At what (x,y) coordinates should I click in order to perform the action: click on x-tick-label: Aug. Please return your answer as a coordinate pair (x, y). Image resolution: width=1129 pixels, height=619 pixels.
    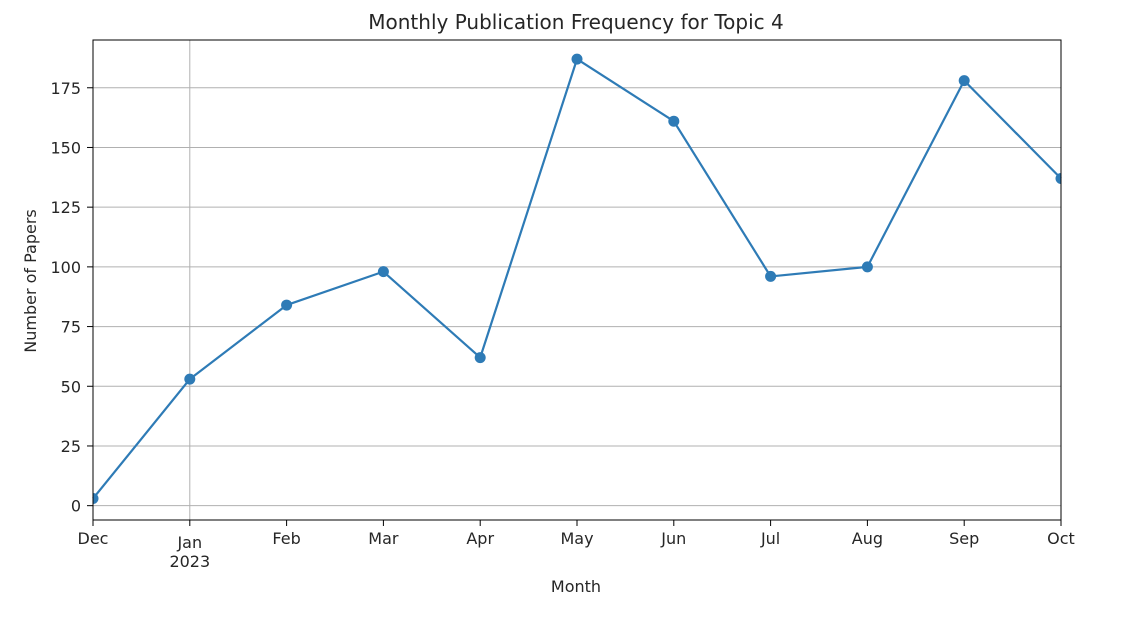
    Looking at the image, I should click on (867, 538).